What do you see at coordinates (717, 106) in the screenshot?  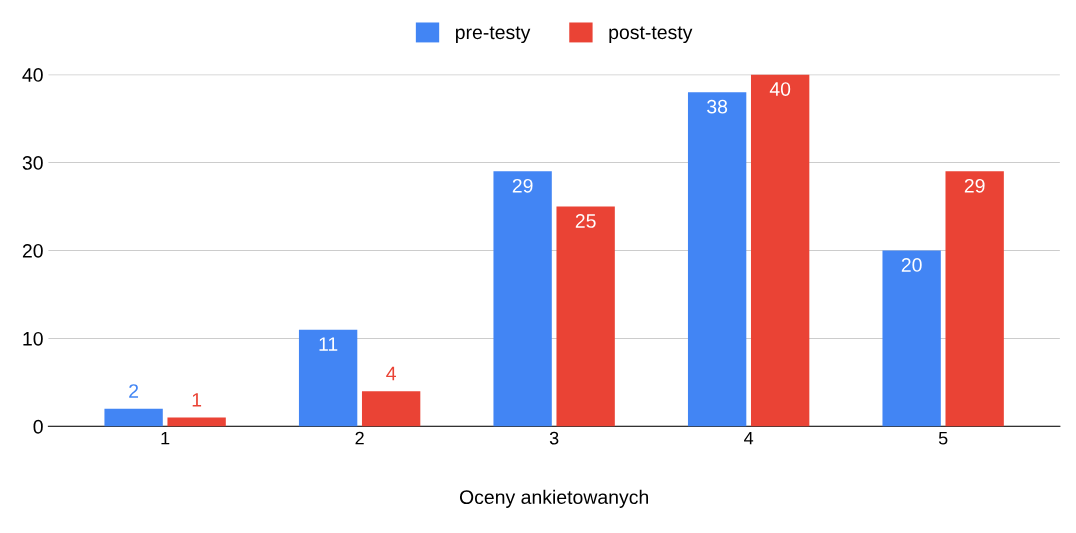 I see `data-label: 38` at bounding box center [717, 106].